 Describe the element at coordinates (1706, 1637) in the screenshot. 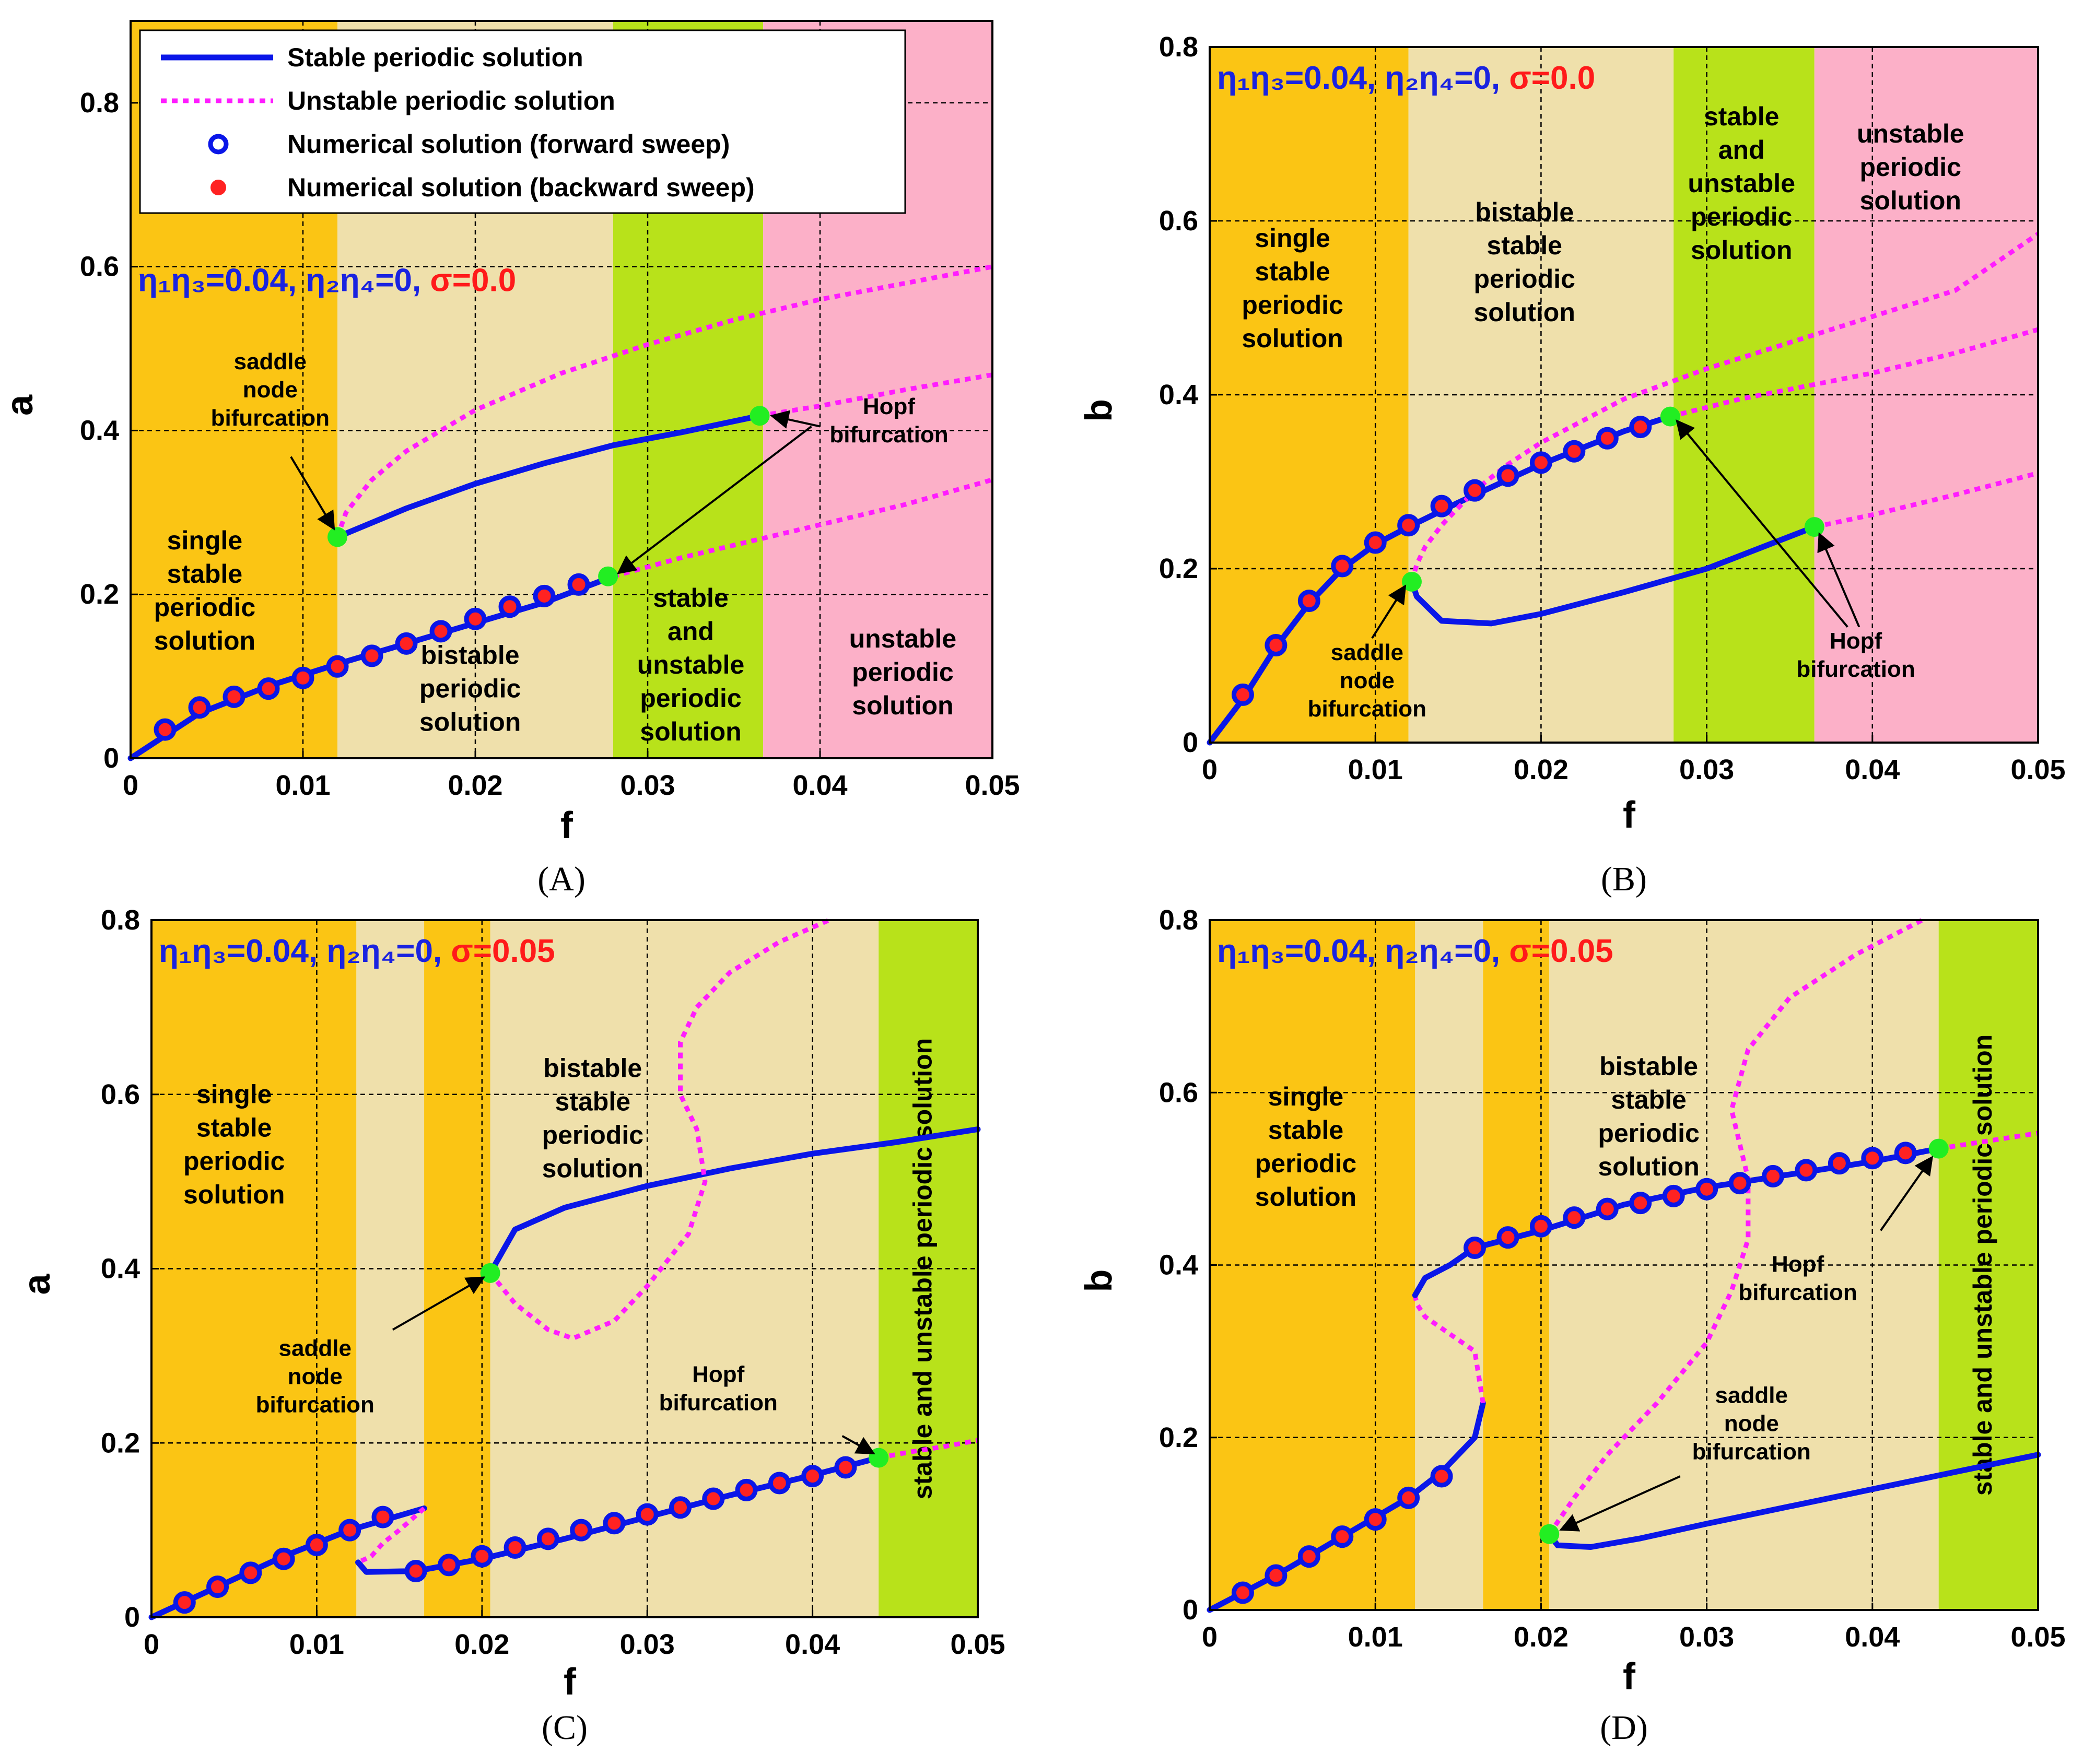

I see `x-tick-label: 0.03` at that location.